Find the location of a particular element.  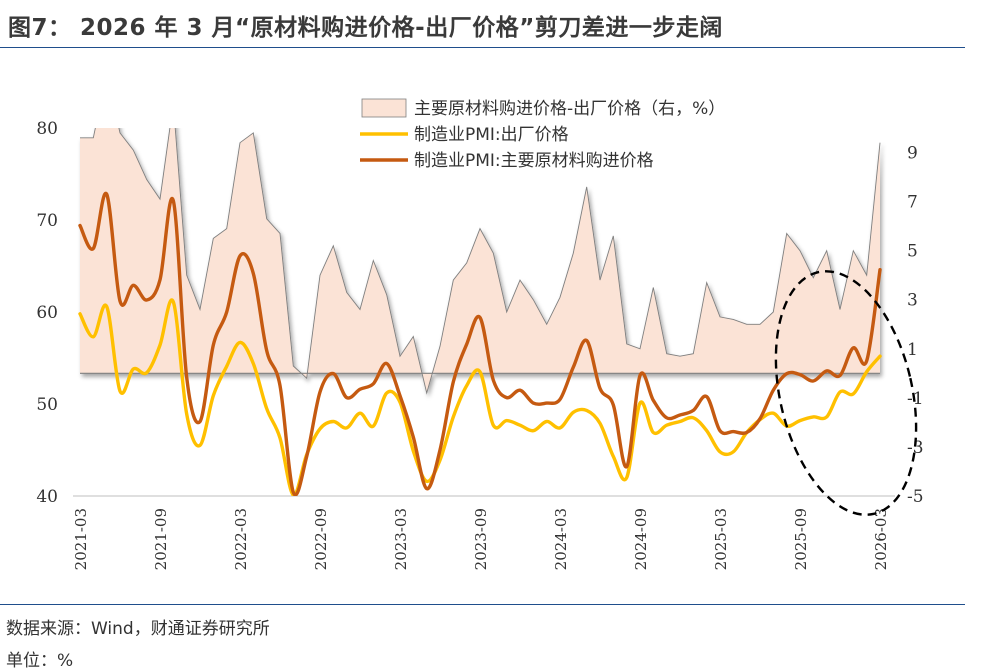

right-tick-label: 7 is located at coordinates (912, 203).